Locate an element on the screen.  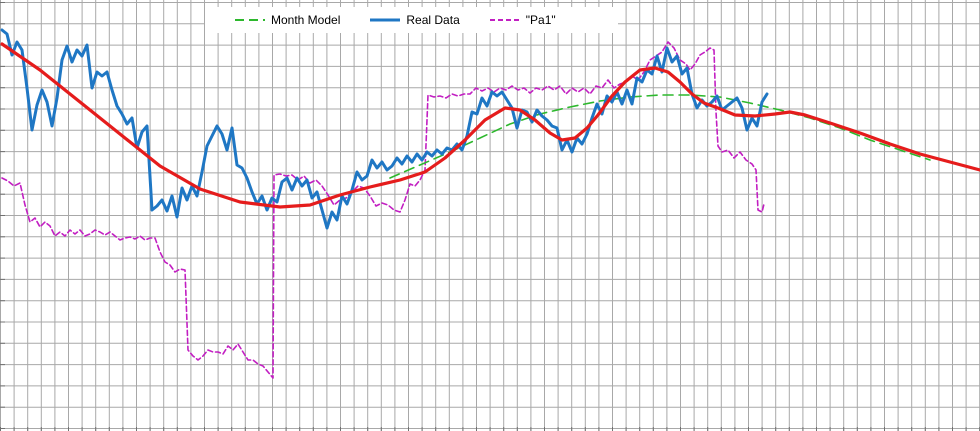
legend-item-month-model: Month Model is located at coordinates (287, 20).